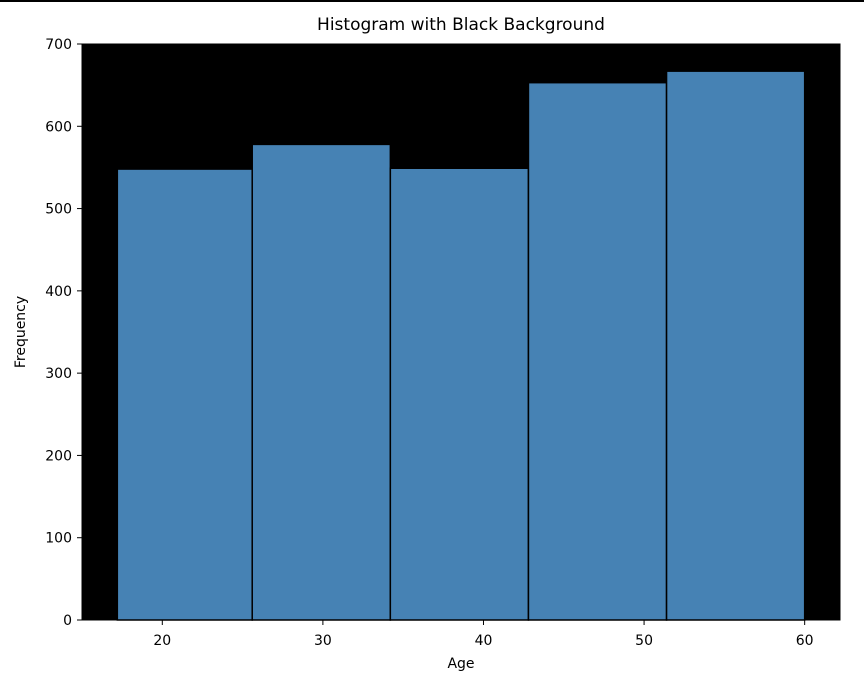 The height and width of the screenshot is (683, 864). Describe the element at coordinates (67, 621) in the screenshot. I see `y-tick-label-0: 0` at that location.